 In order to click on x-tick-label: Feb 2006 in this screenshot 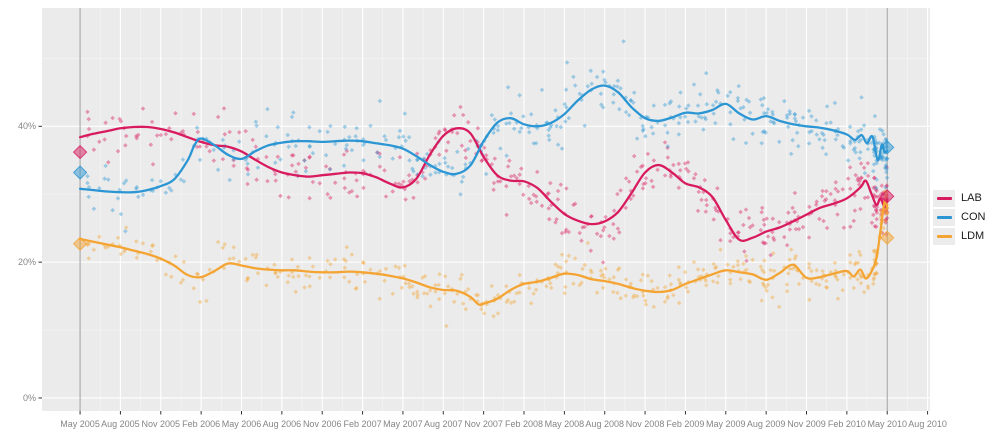, I will do `click(201, 424)`.